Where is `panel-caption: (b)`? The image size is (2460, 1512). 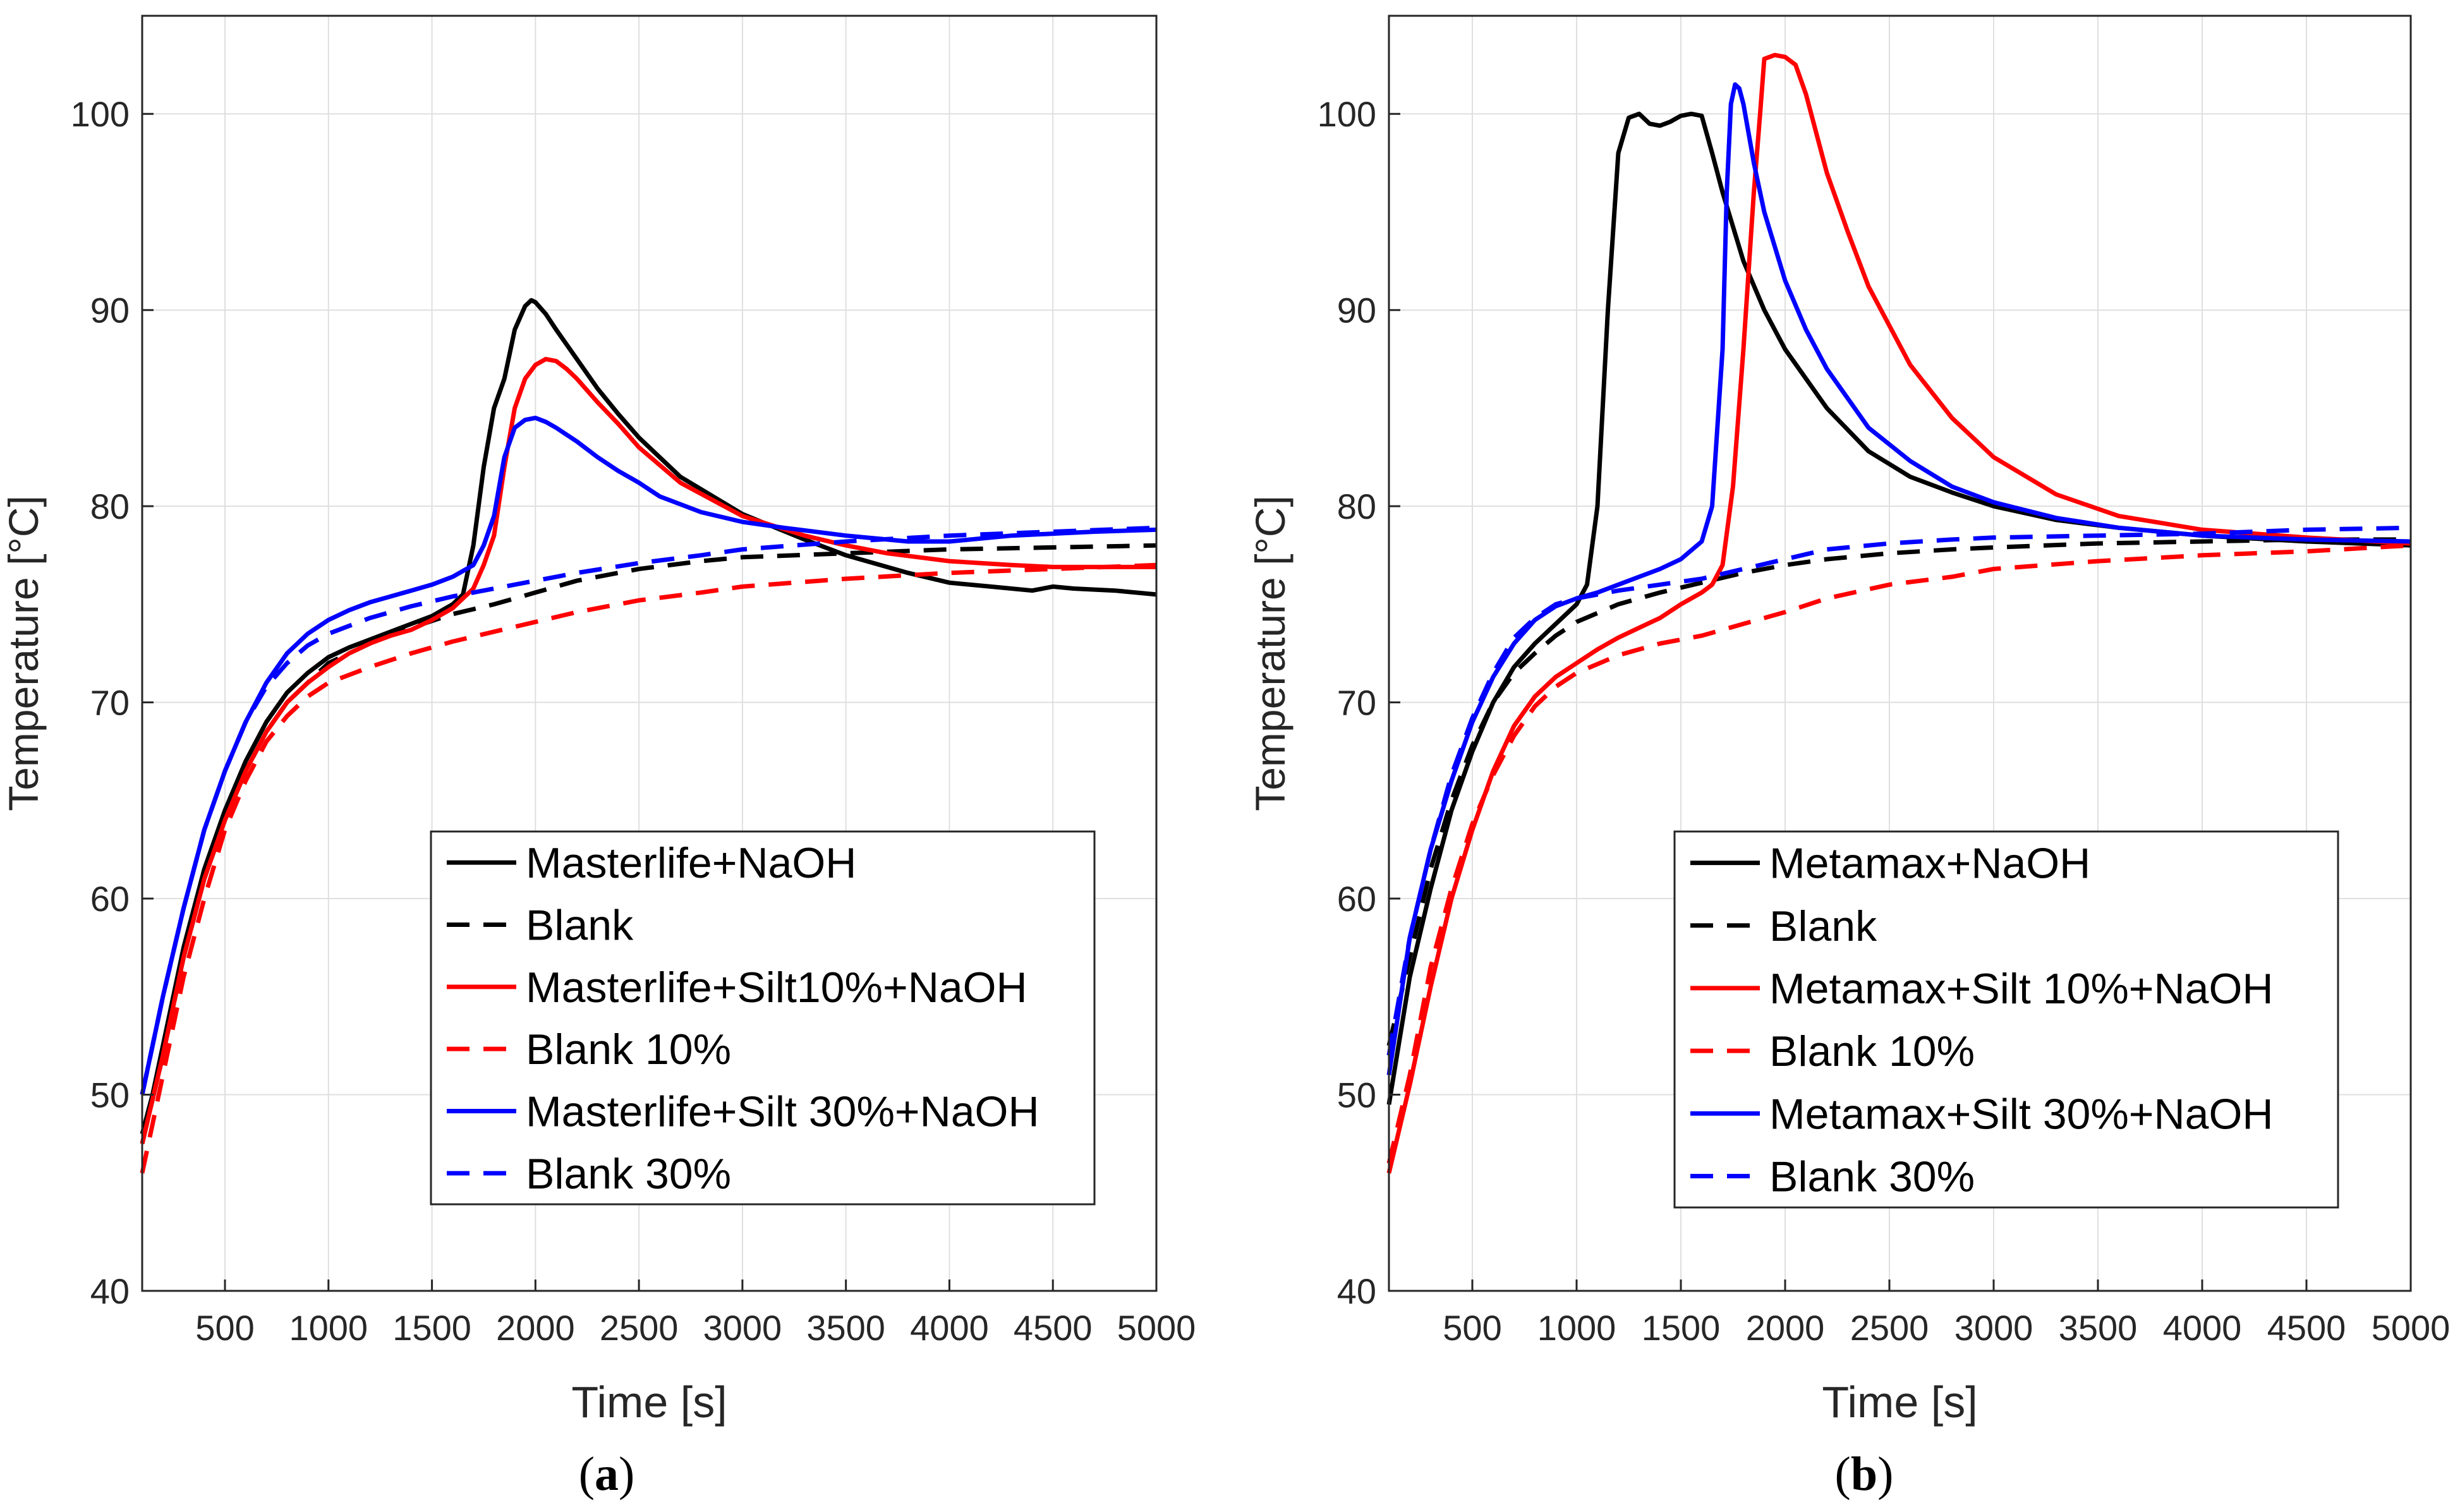 panel-caption: (b) is located at coordinates (1864, 1474).